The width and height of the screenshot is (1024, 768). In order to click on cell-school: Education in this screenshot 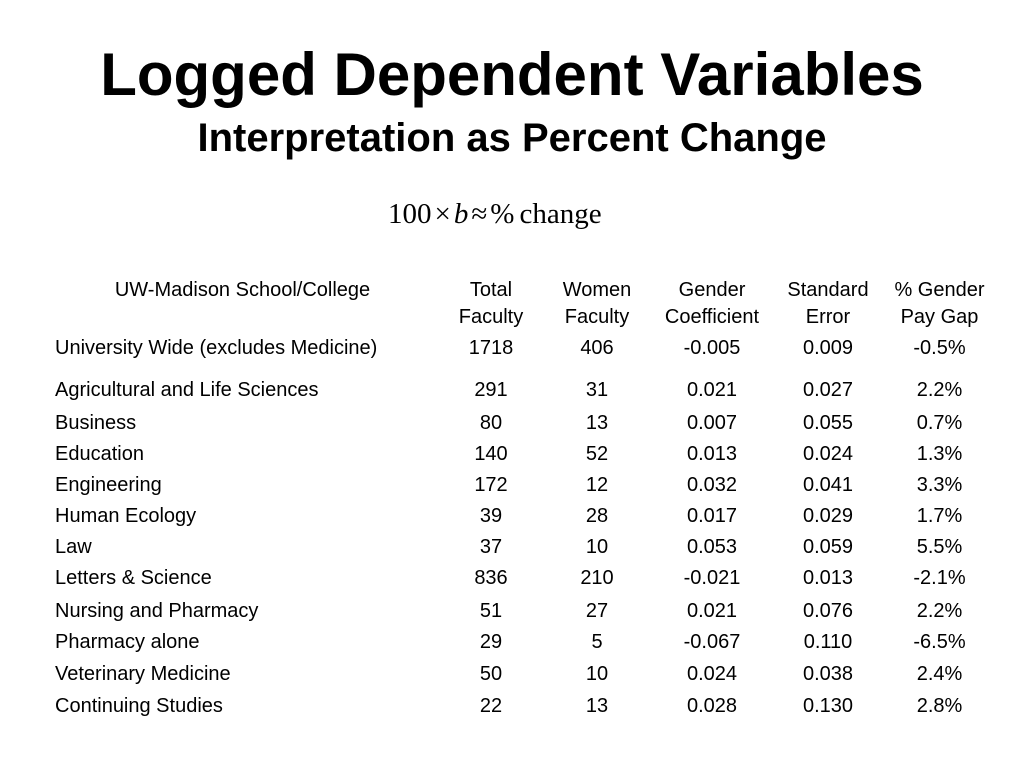, I will do `click(99, 454)`.